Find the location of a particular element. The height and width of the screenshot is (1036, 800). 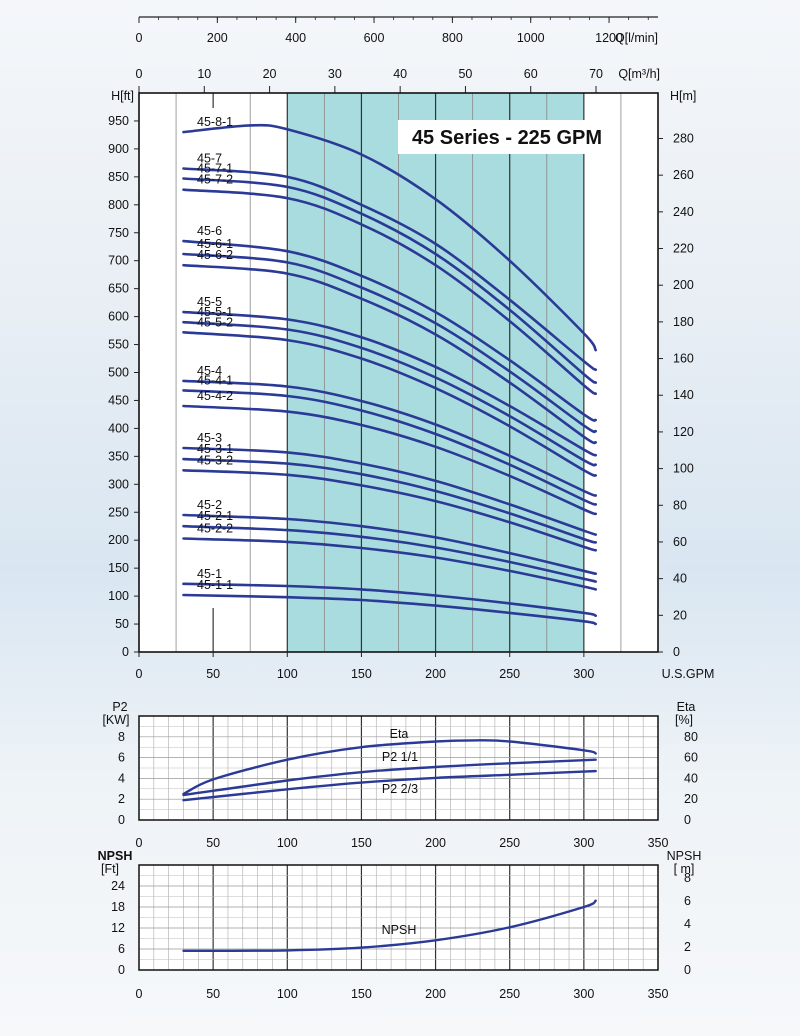

npsh-y-left-tick-label: 12 is located at coordinates (118, 928).